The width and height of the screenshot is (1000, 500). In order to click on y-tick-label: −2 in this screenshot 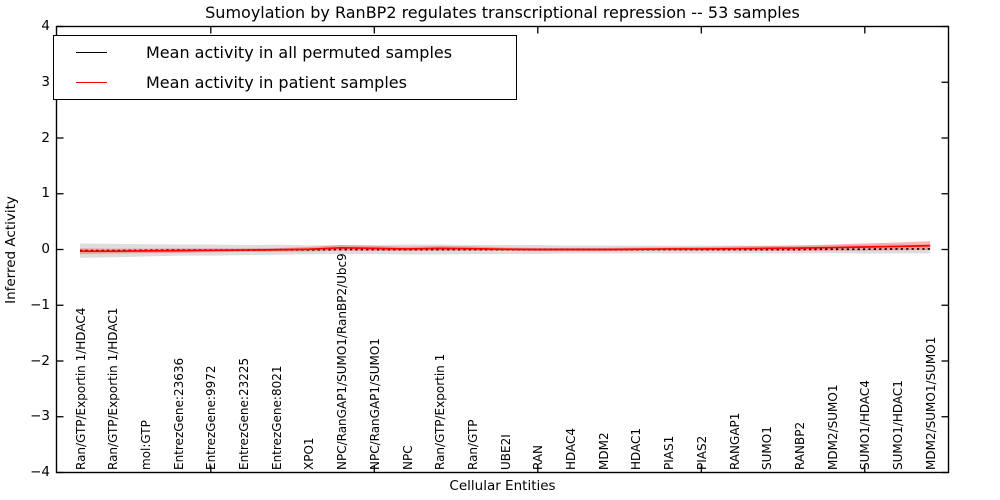, I will do `click(40, 360)`.